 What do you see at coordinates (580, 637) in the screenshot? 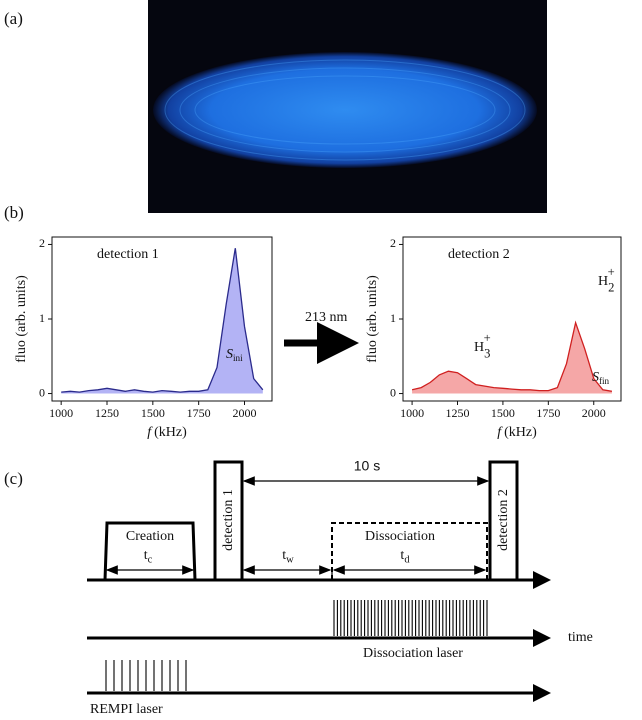
I see `diagram-label: time` at bounding box center [580, 637].